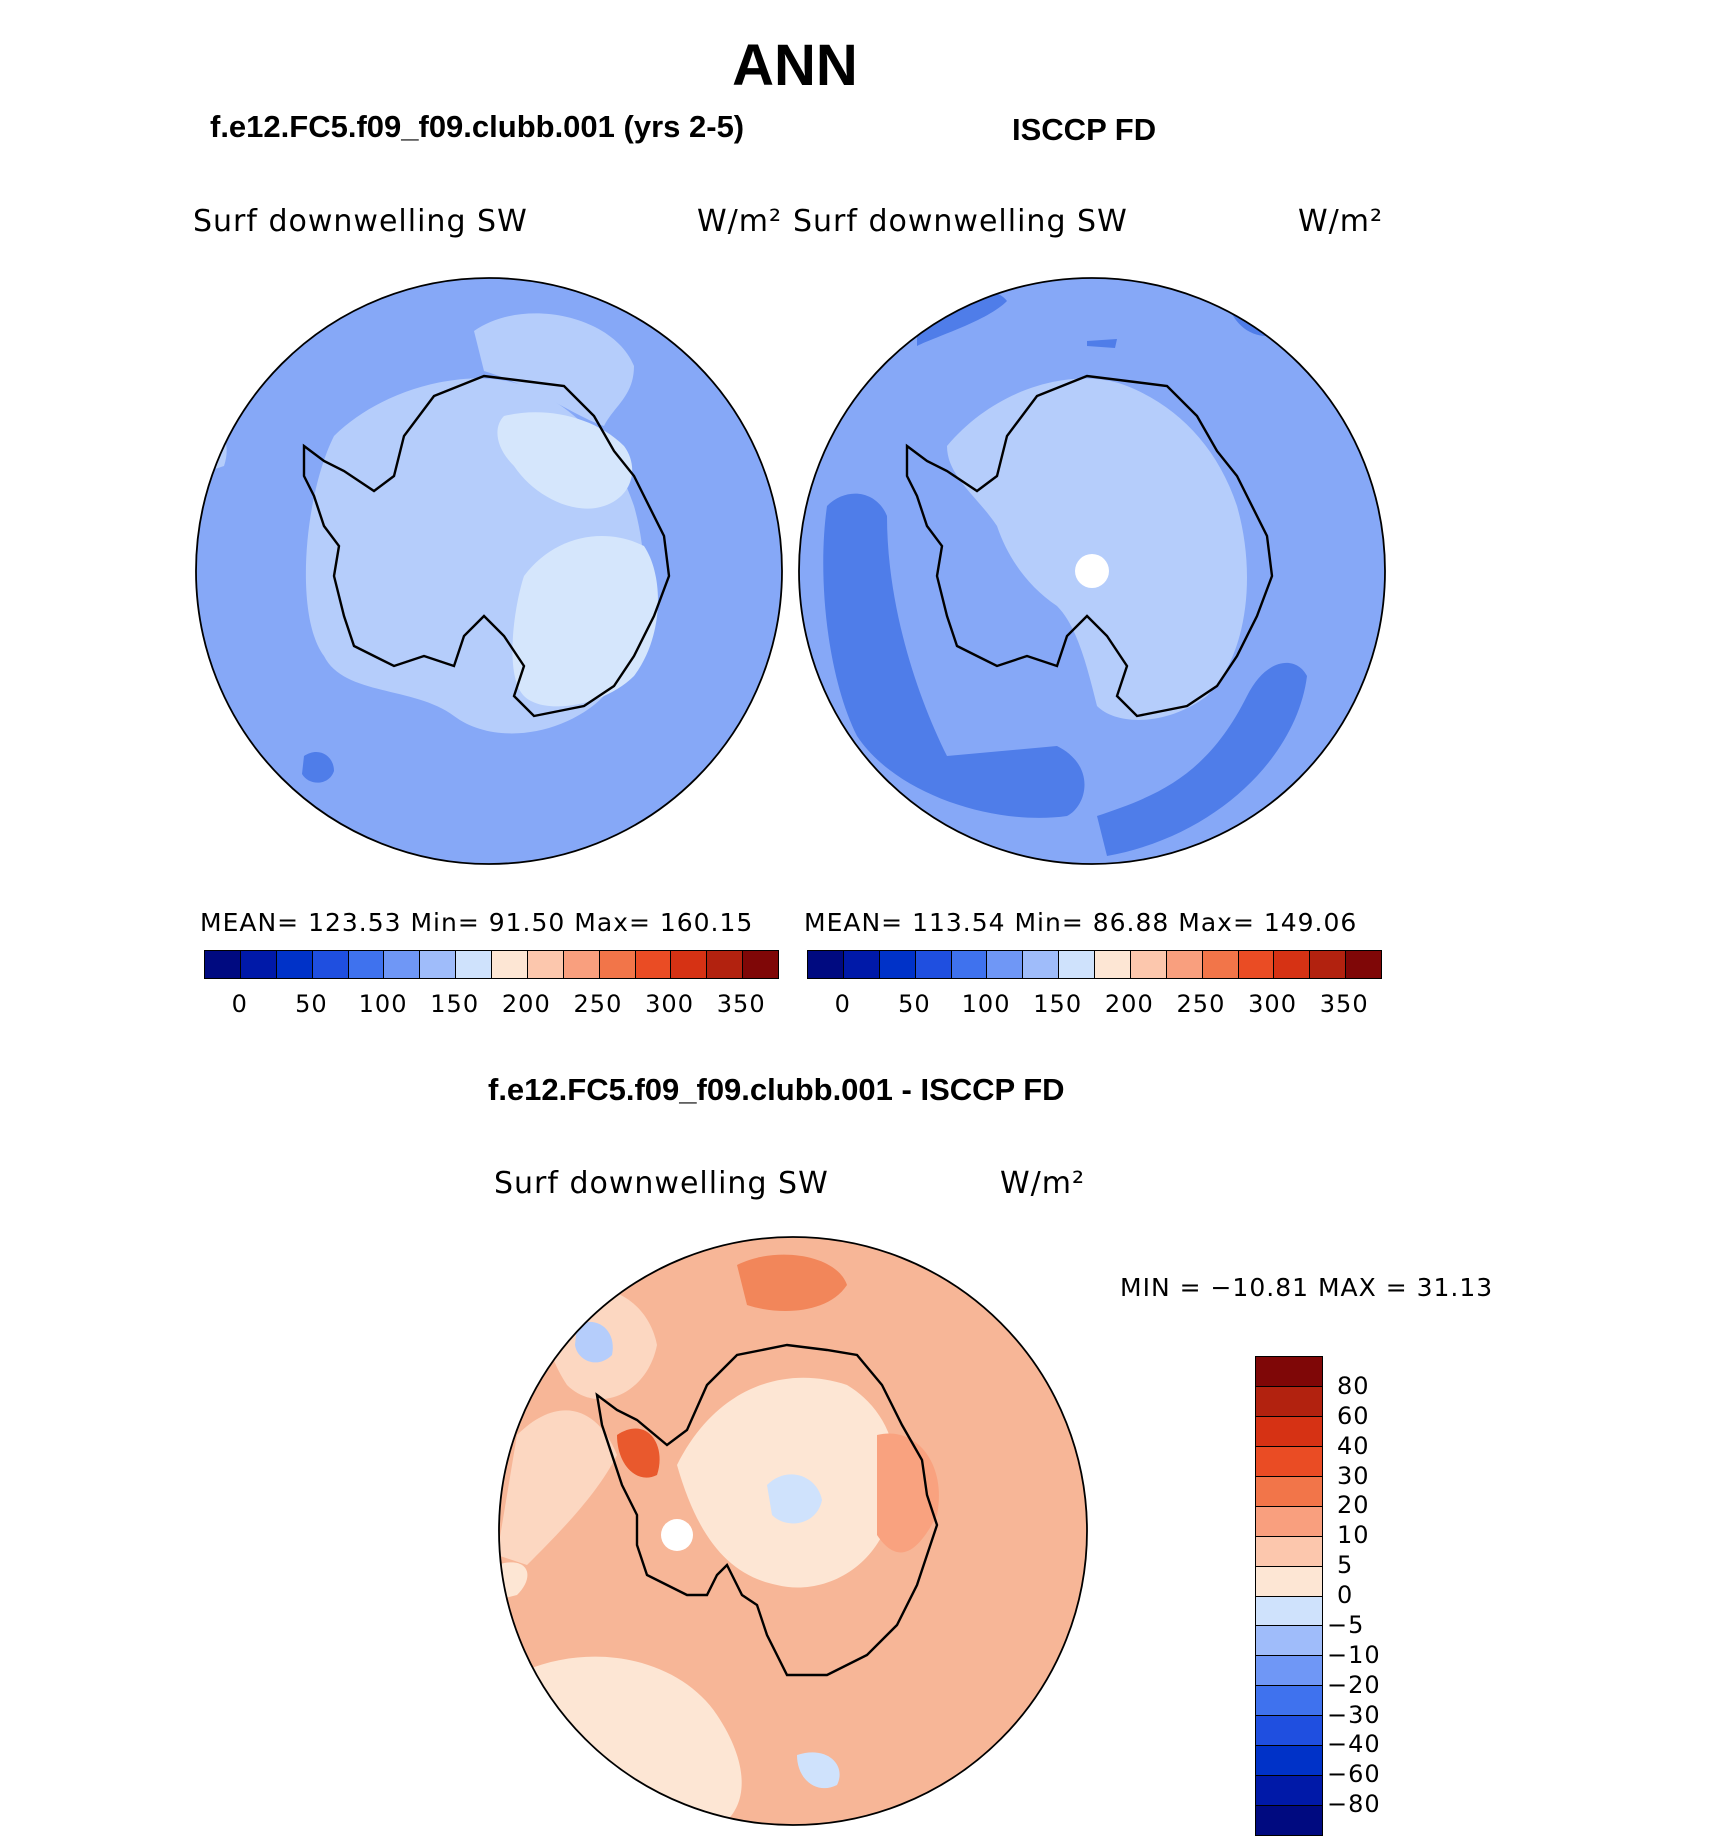 Image resolution: width=1710 pixels, height=1840 pixels. What do you see at coordinates (1093, 1005) in the screenshot?
I see `obs-colorbar-labels: 0 50 100 150 200 250 300 350` at bounding box center [1093, 1005].